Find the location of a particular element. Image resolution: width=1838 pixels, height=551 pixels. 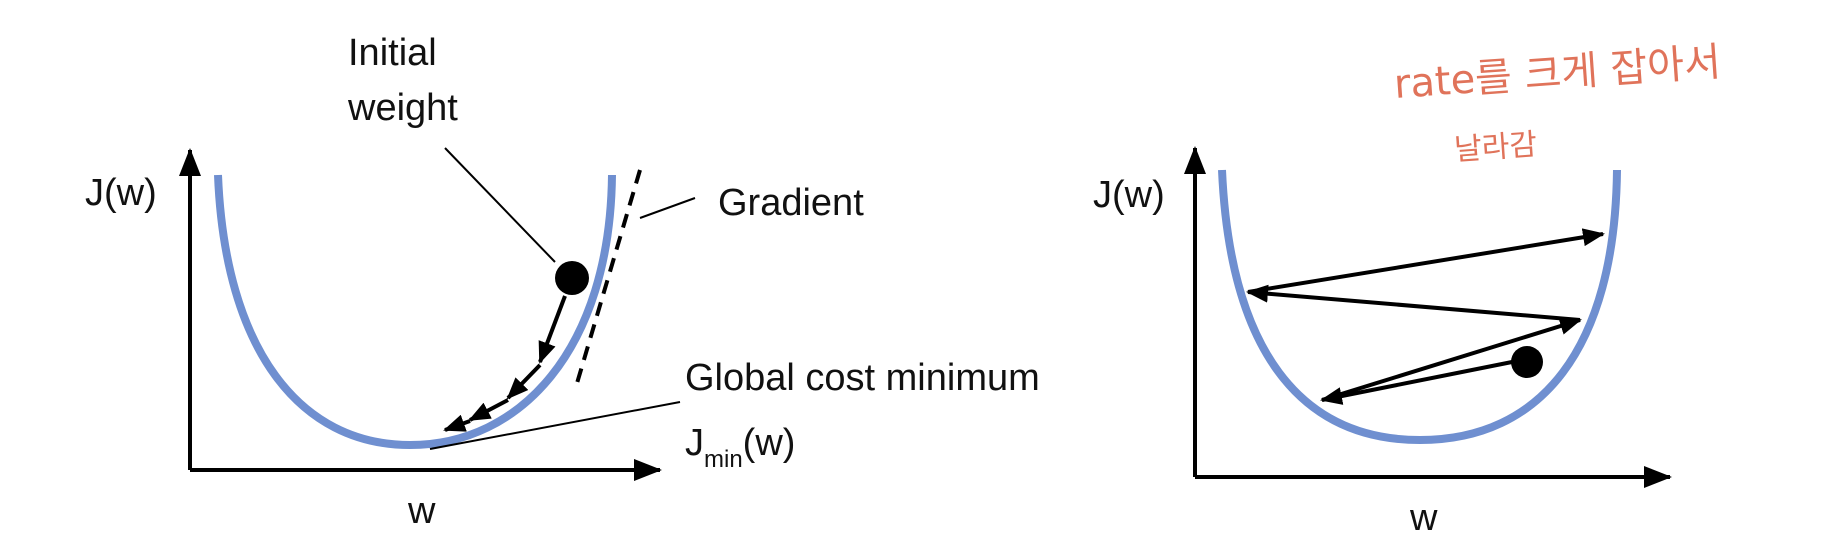

initial-weight-leader-line is located at coordinates (500, 205).